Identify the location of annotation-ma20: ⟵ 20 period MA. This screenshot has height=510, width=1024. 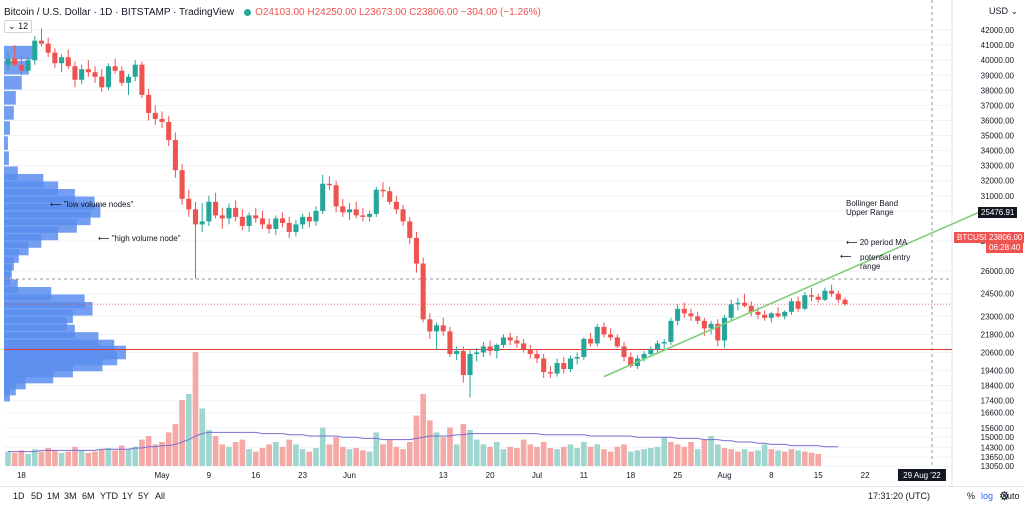
(876, 242).